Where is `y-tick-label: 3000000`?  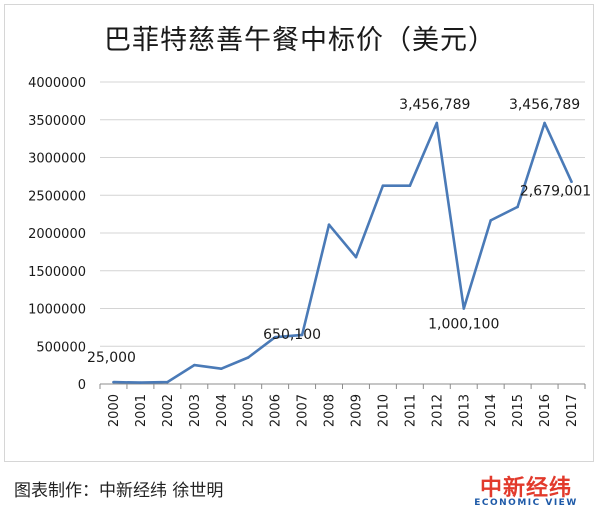 y-tick-label: 3000000 is located at coordinates (57, 159).